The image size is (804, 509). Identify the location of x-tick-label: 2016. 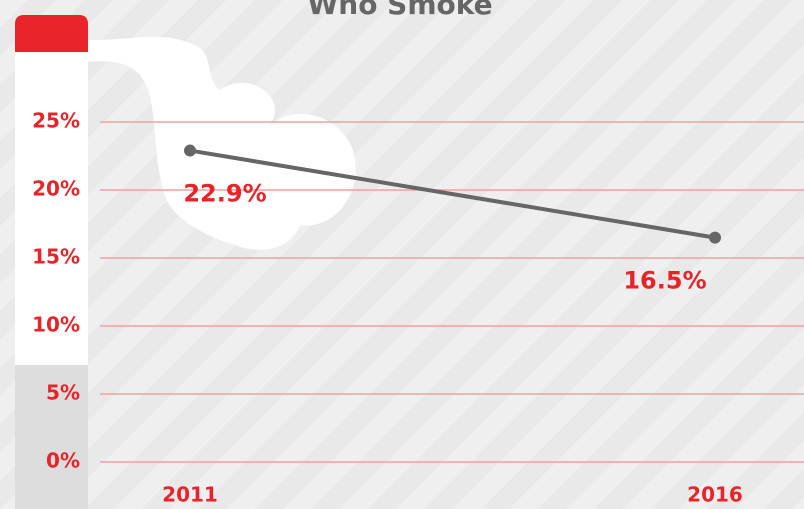
(715, 495).